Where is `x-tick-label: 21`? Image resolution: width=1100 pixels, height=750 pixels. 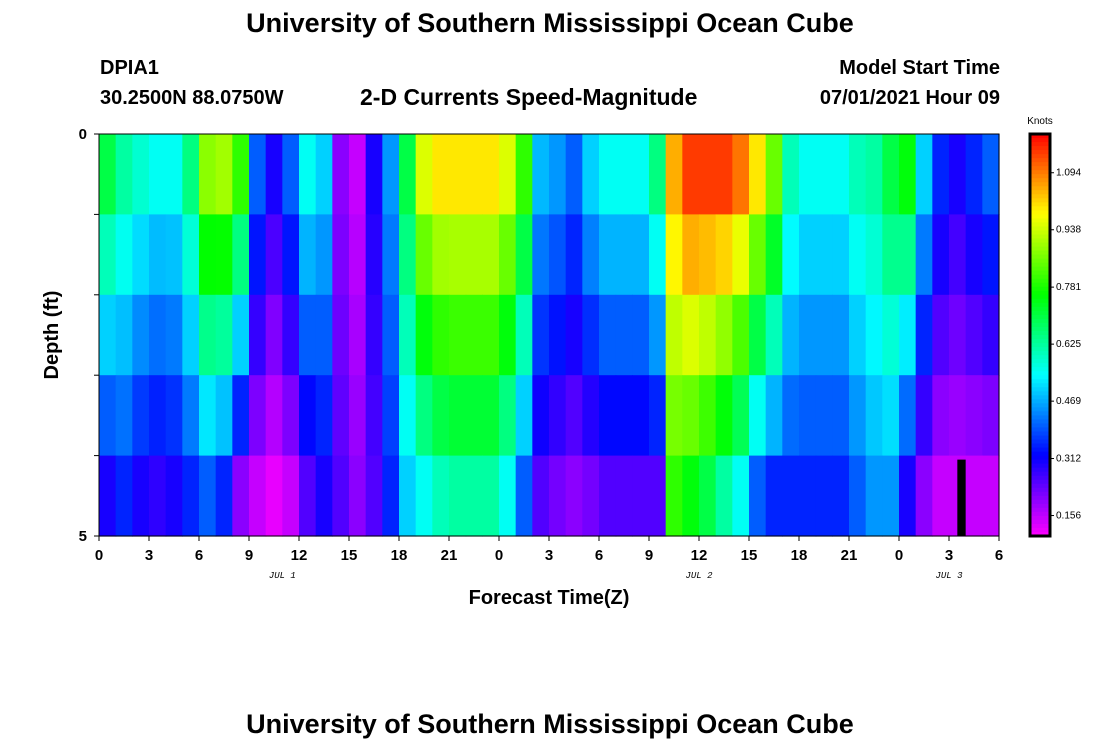 x-tick-label: 21 is located at coordinates (449, 555).